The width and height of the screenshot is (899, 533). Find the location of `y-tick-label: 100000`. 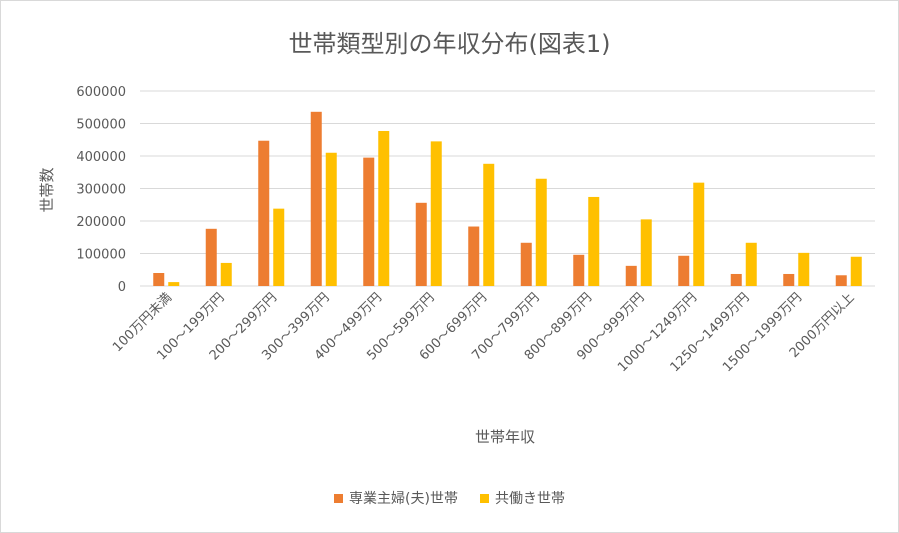

y-tick-label: 100000 is located at coordinates (101, 255).